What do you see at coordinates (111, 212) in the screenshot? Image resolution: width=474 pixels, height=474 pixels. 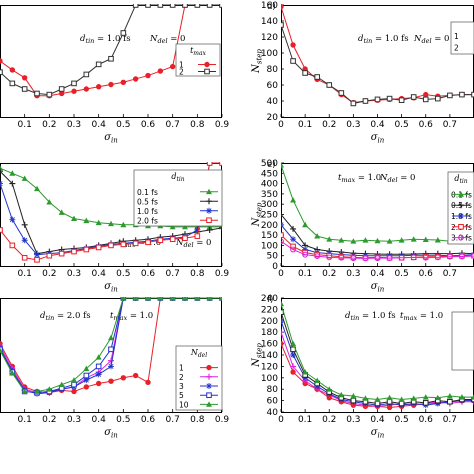 I see `plot-area-b` at bounding box center [111, 212].